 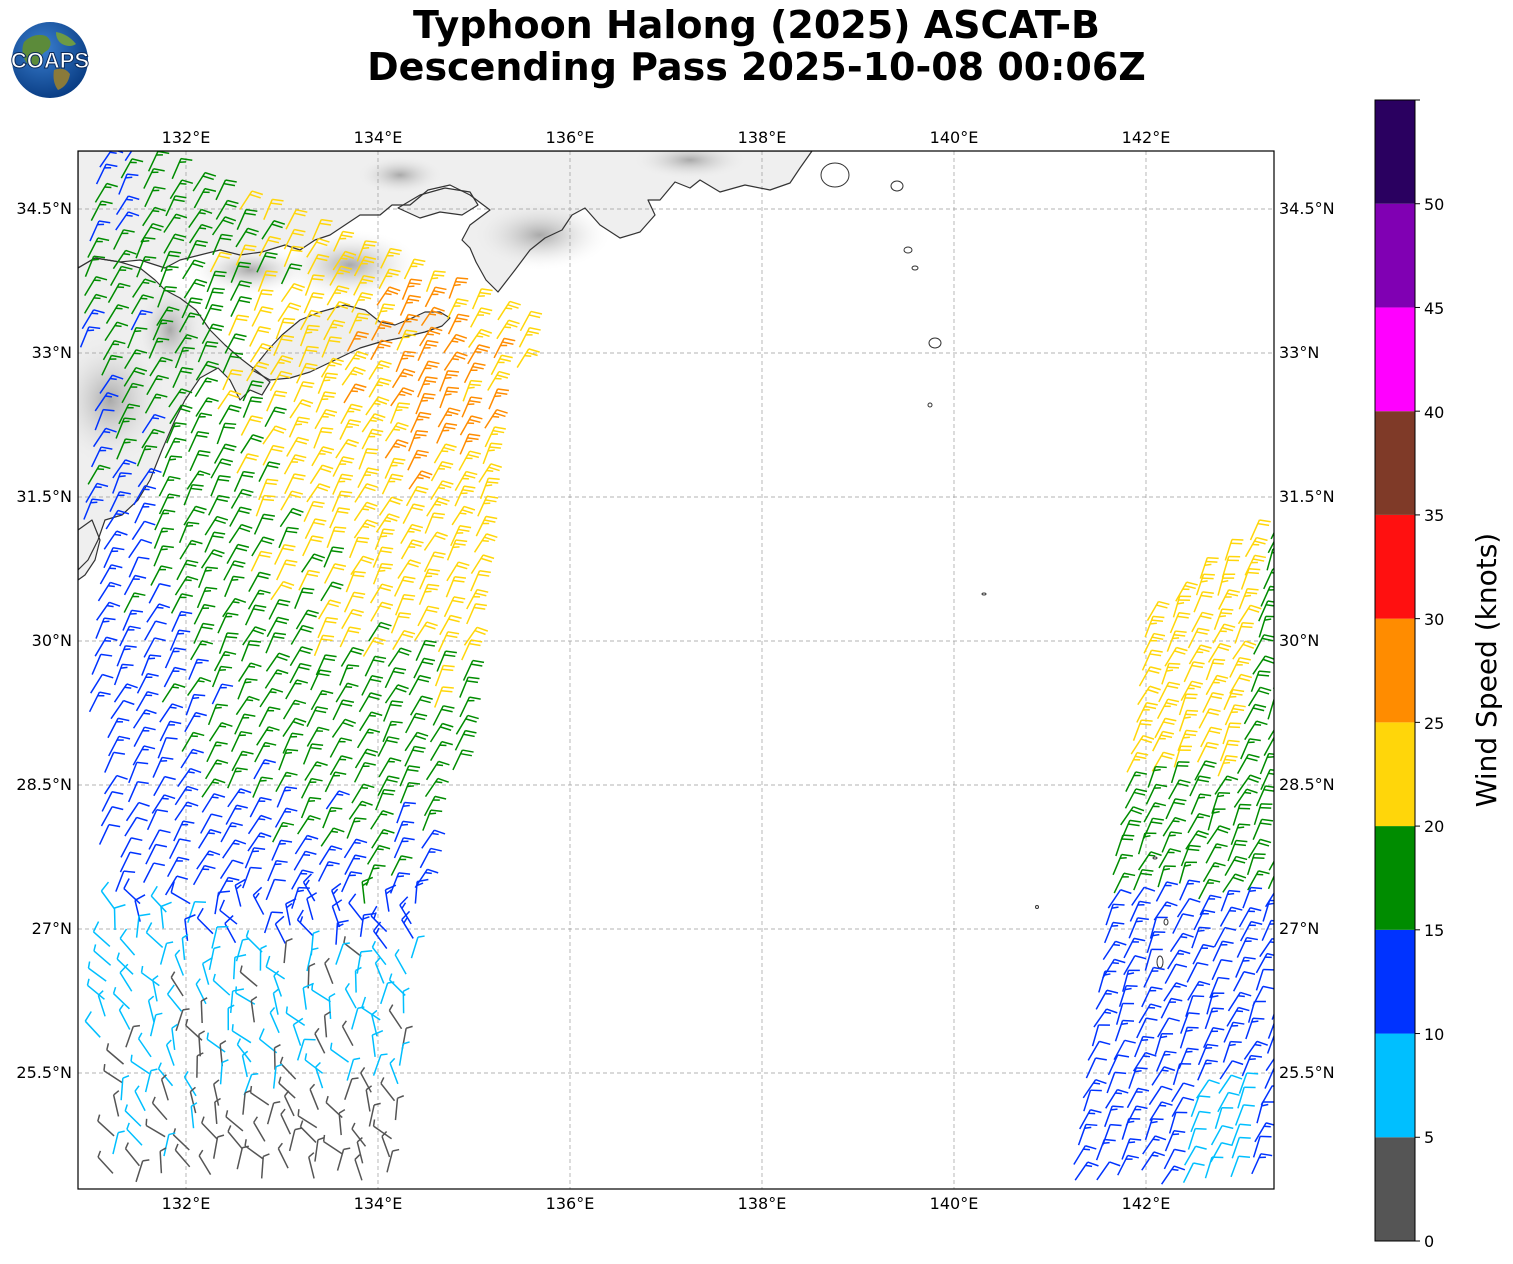 I want to click on terrain-shading, so click(x=540, y=235).